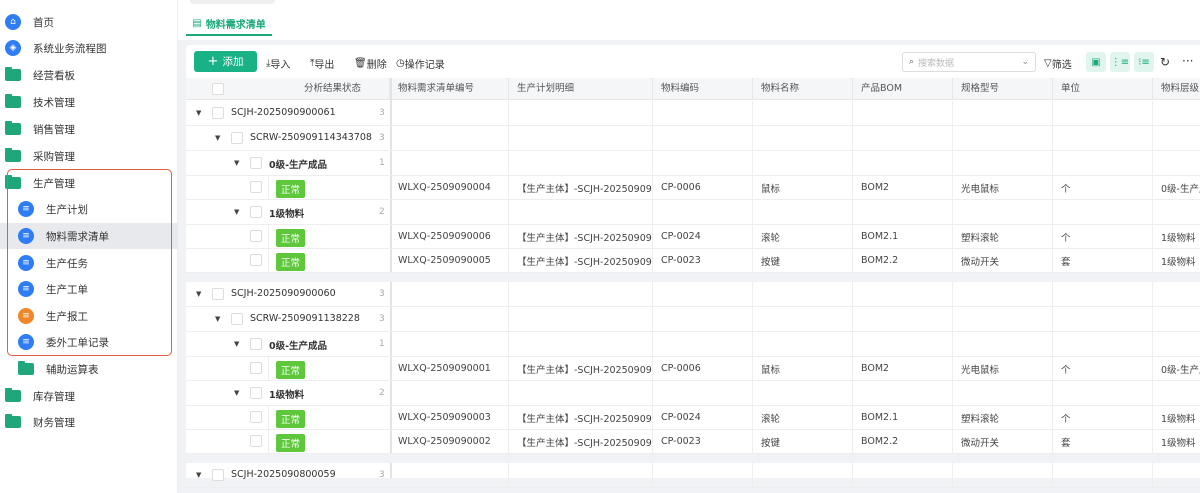 Image resolution: width=1200 pixels, height=493 pixels. Describe the element at coordinates (1103, 89) in the screenshot. I see `column-header: 单位` at that location.